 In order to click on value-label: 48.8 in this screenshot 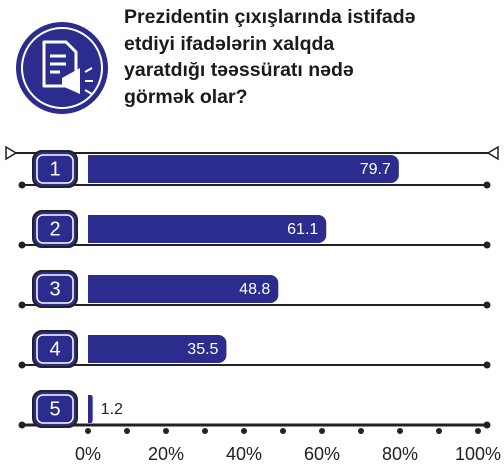, I will do `click(254, 289)`.